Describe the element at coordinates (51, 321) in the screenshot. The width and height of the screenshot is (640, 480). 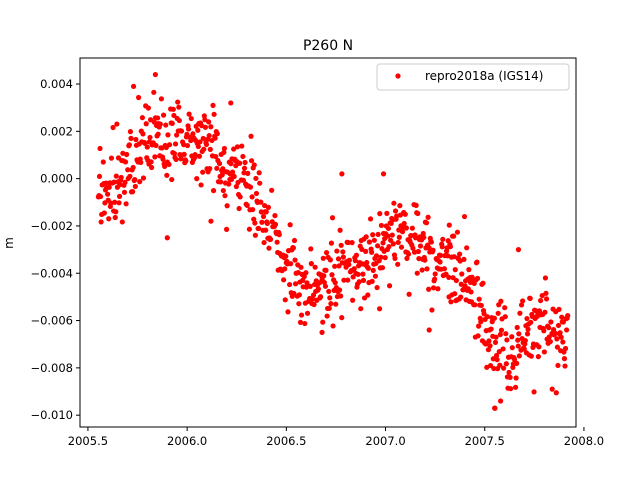
I see `y-tick-label: −0.006` at that location.